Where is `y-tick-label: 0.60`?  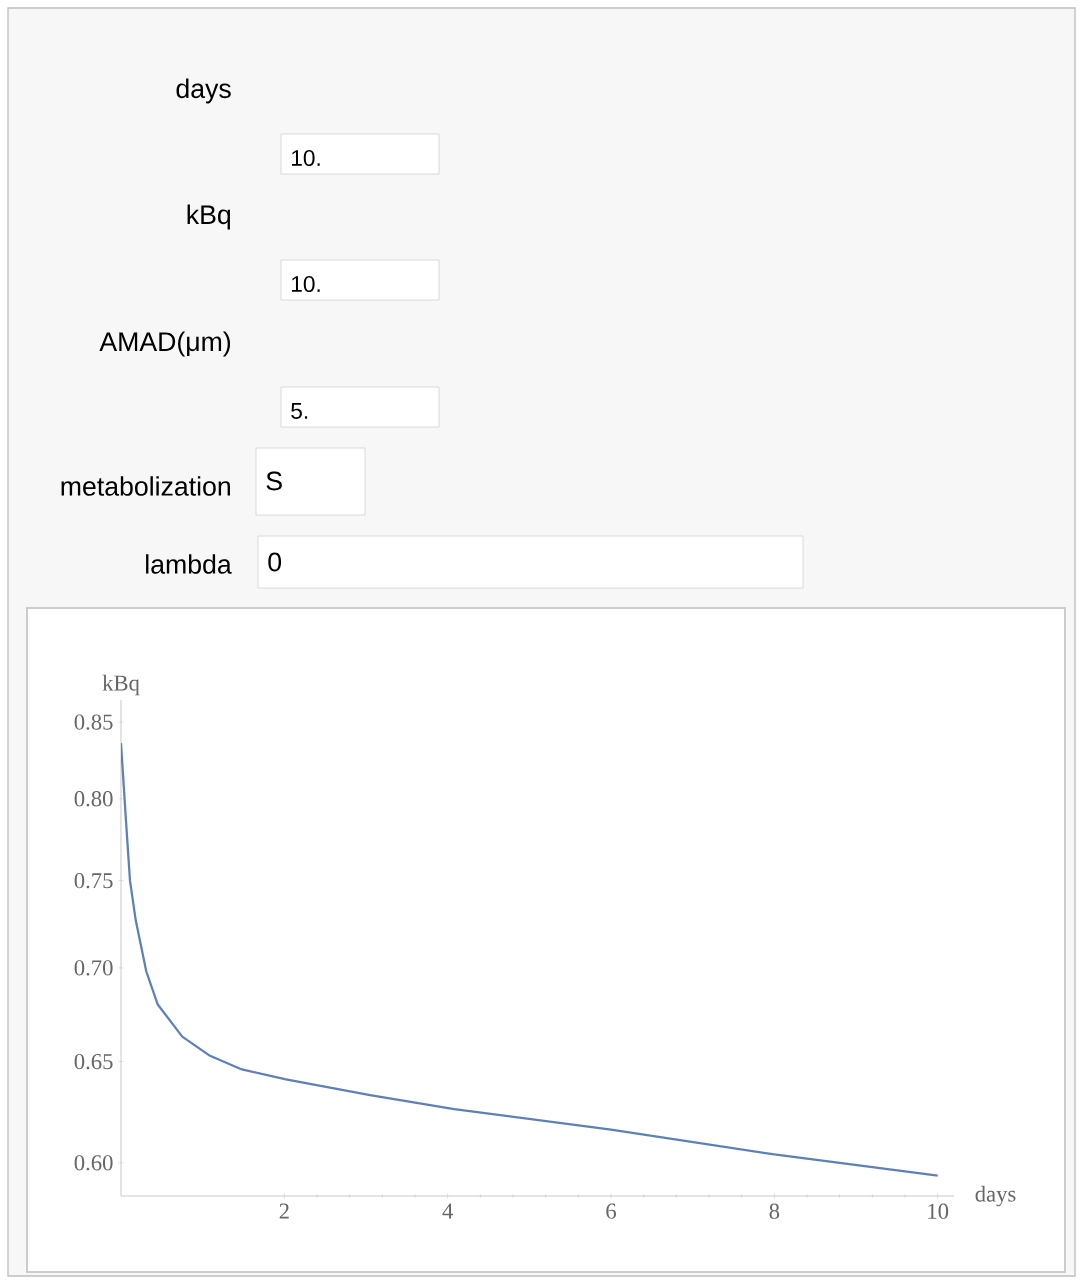 y-tick-label: 0.60 is located at coordinates (93, 1163).